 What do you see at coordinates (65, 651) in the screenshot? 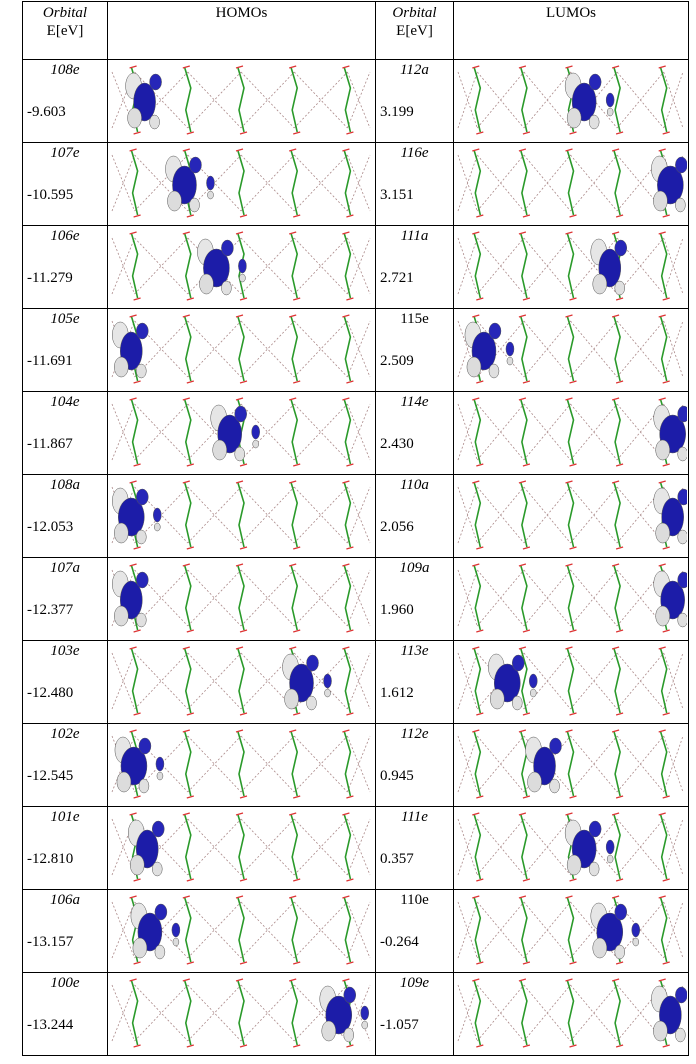
I see `orbital-label: 103e` at bounding box center [65, 651].